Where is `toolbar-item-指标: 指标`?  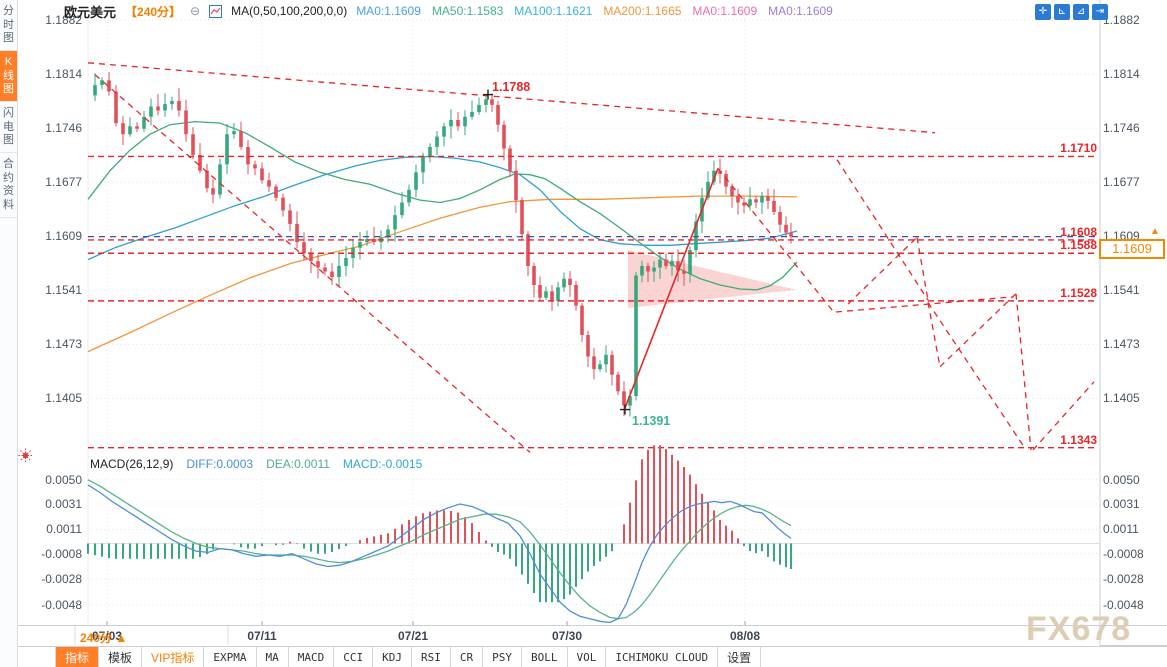 toolbar-item-指标: 指标 is located at coordinates (77, 657).